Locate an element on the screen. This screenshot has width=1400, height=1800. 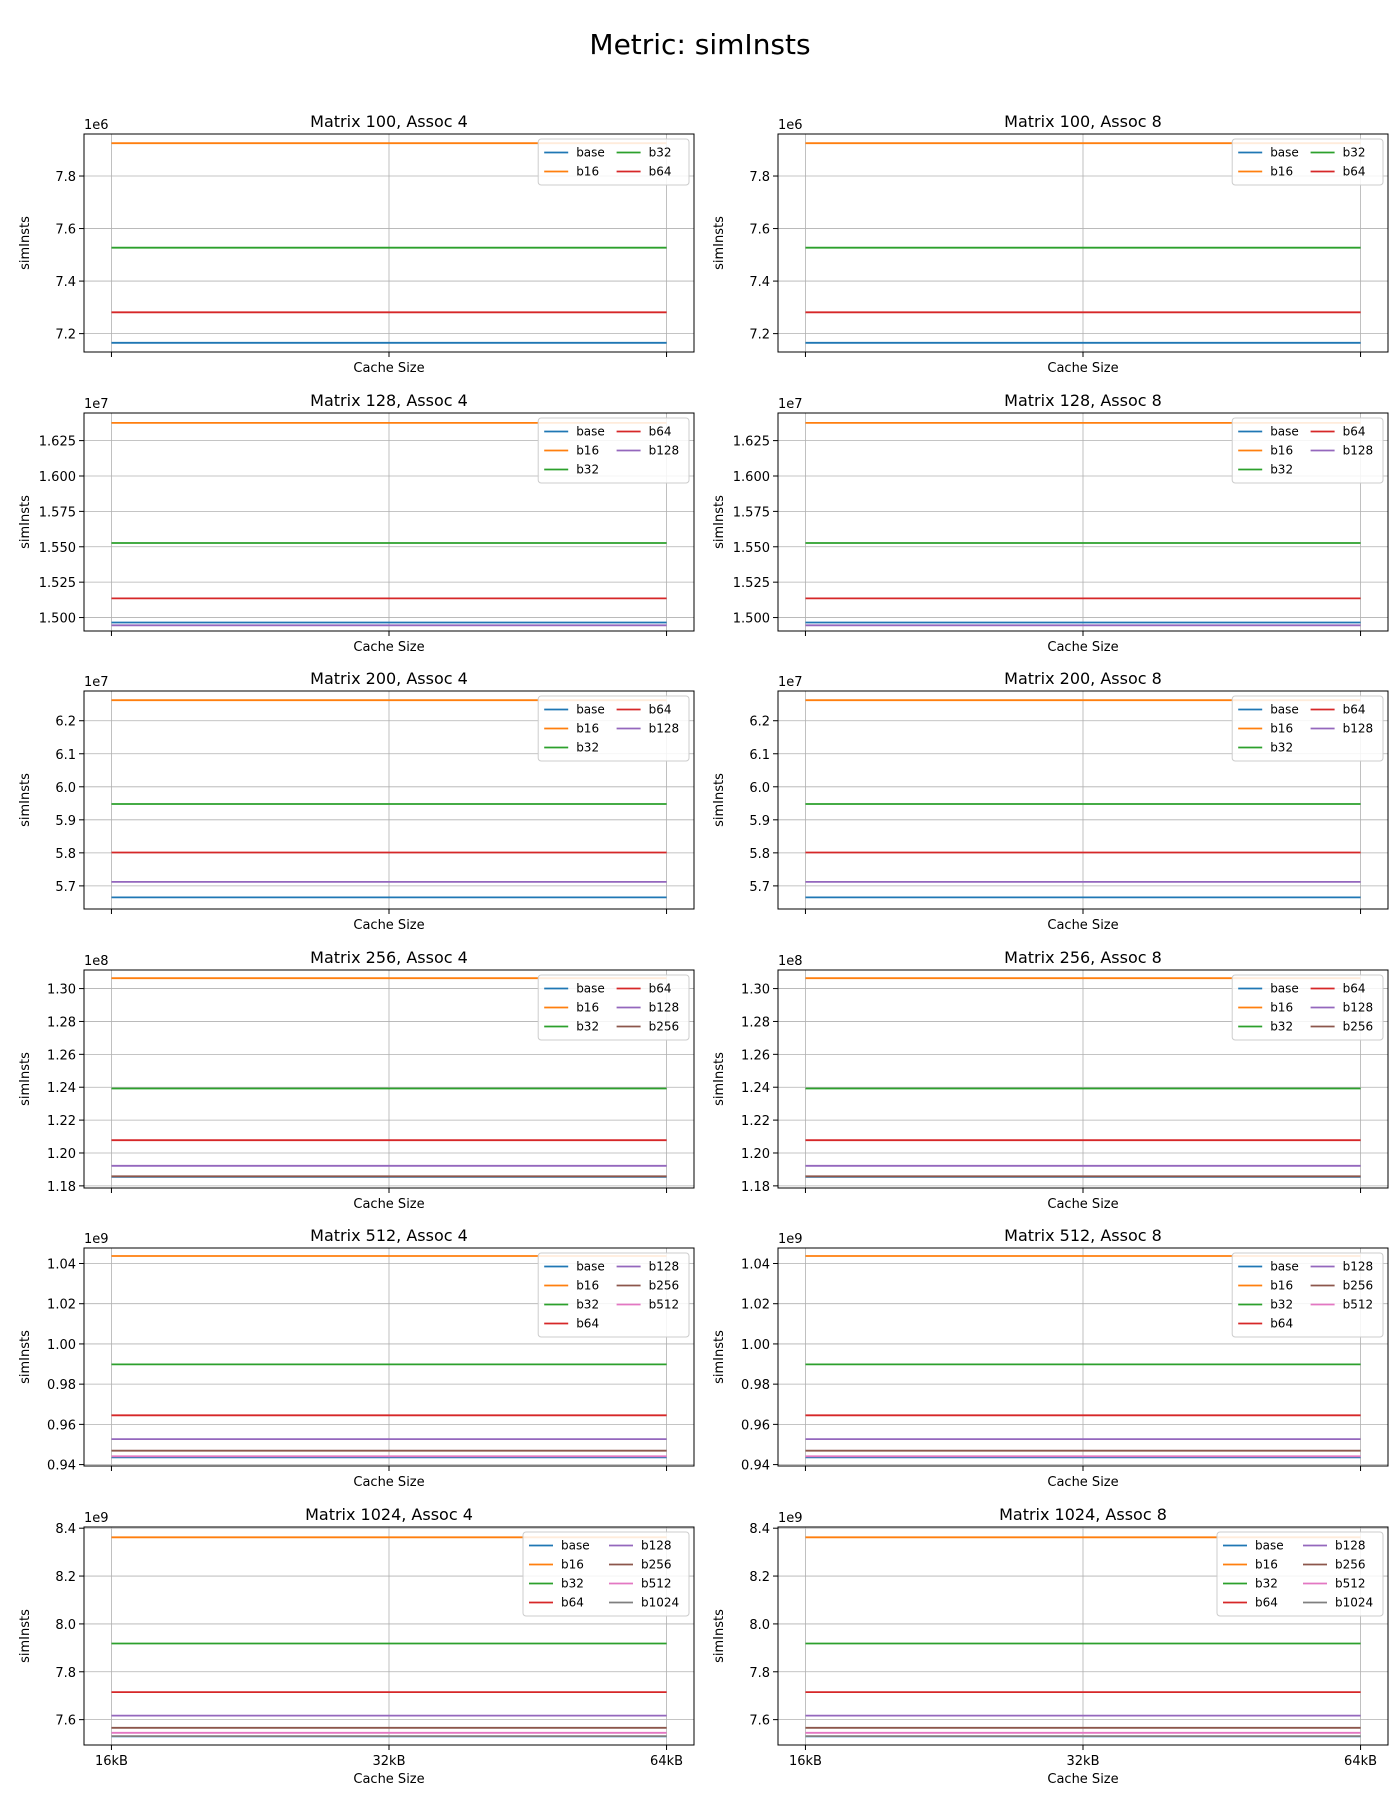
y-tick-label: 1.500 is located at coordinates (751, 619).